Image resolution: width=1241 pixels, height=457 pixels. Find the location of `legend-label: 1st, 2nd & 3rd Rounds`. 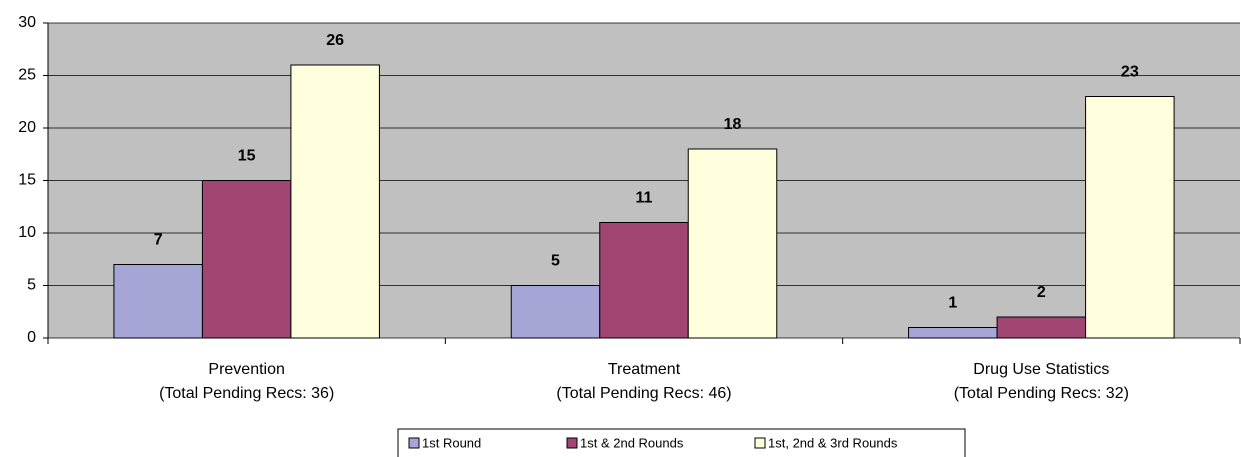

legend-label: 1st, 2nd & 3rd Rounds is located at coordinates (833, 442).